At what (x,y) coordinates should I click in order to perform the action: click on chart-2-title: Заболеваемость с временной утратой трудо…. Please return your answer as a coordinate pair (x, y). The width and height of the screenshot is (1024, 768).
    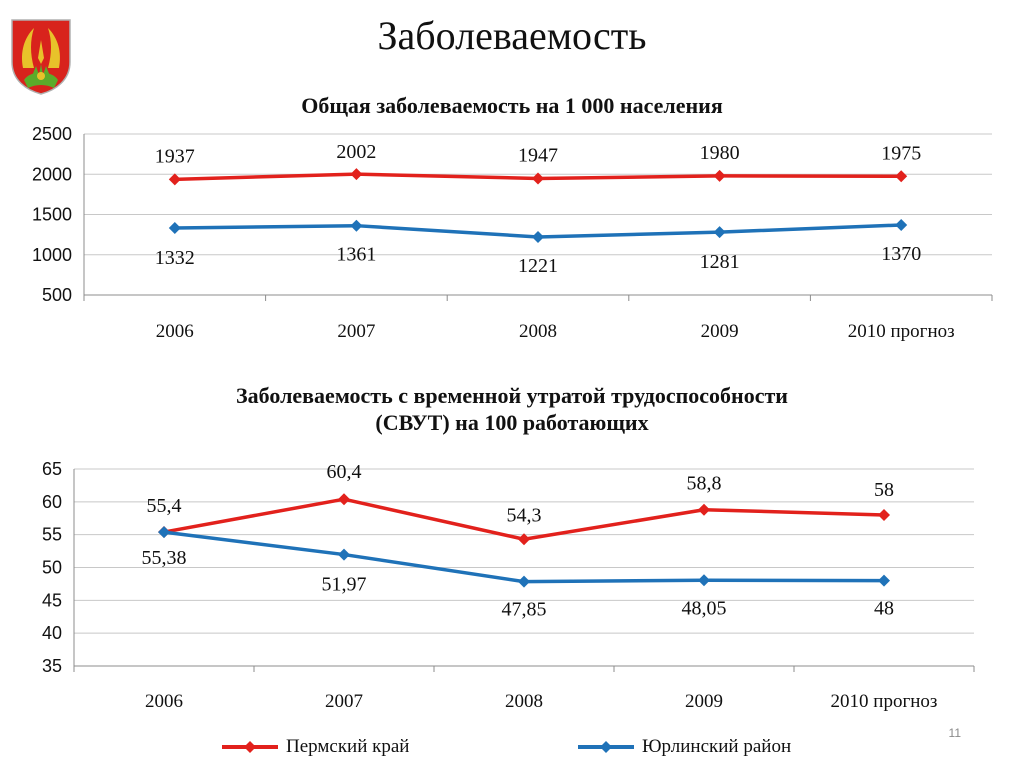
    Looking at the image, I should click on (512, 409).